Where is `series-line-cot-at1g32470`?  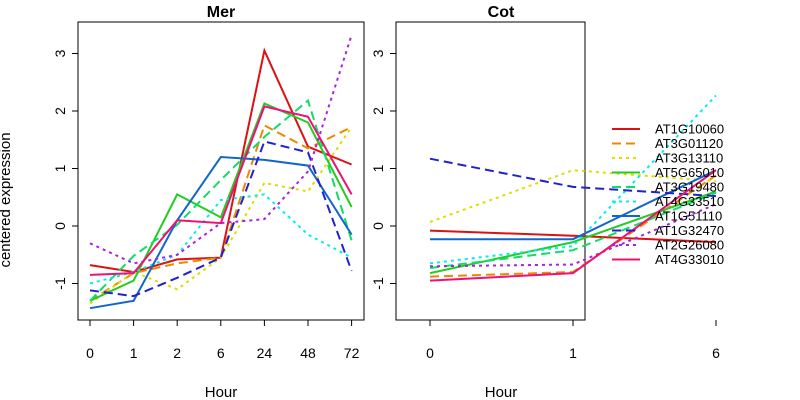
series-line-cot-at1g32470 is located at coordinates (573, 177).